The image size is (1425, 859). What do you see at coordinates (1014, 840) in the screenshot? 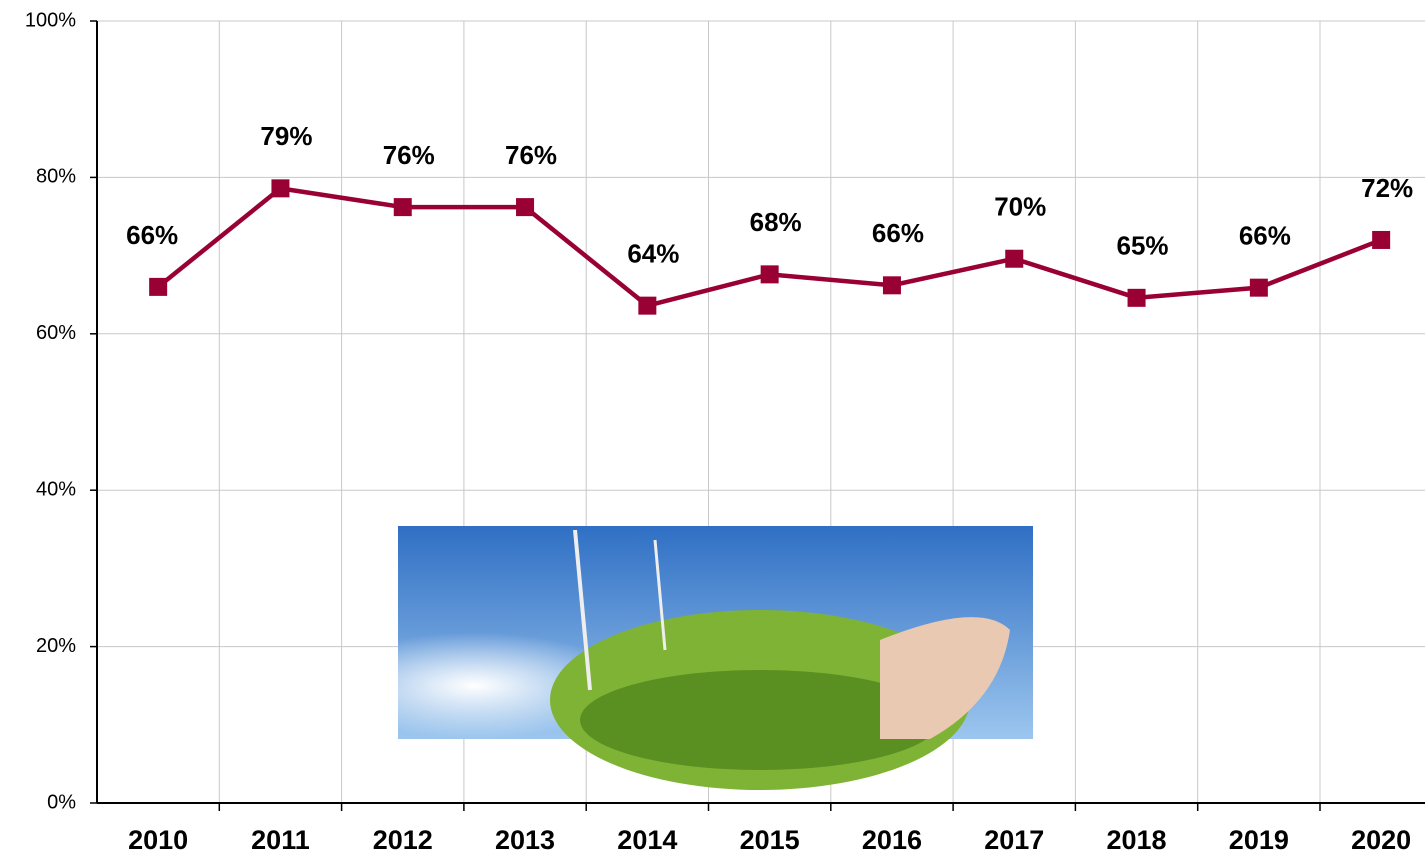
I see `x-tick-label: 2017` at bounding box center [1014, 840].